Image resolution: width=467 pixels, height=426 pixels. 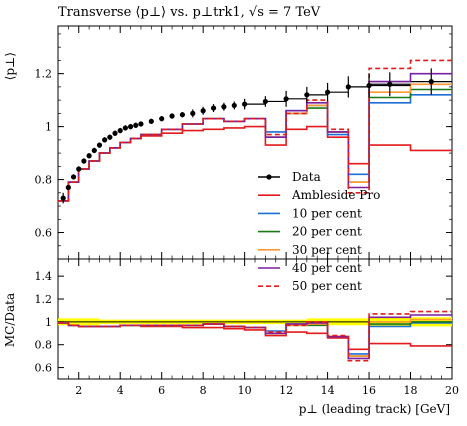 I want to click on x-tick-label: 8, so click(x=203, y=390).